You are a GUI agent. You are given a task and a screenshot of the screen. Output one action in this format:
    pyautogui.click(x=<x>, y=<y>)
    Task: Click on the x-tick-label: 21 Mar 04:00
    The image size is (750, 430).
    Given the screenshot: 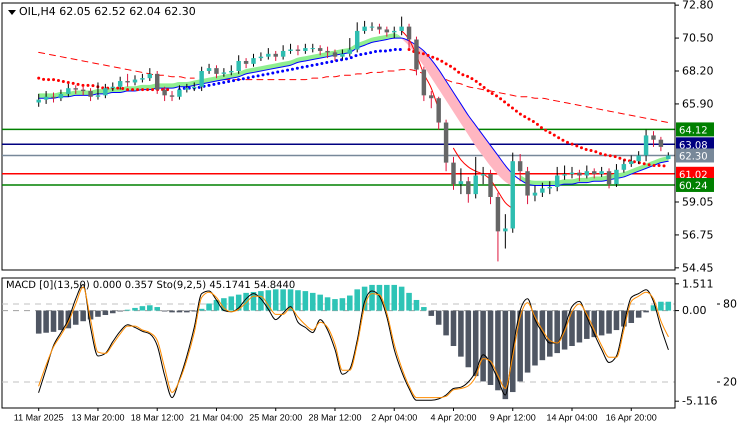 What is the action you would take?
    pyautogui.click(x=216, y=417)
    